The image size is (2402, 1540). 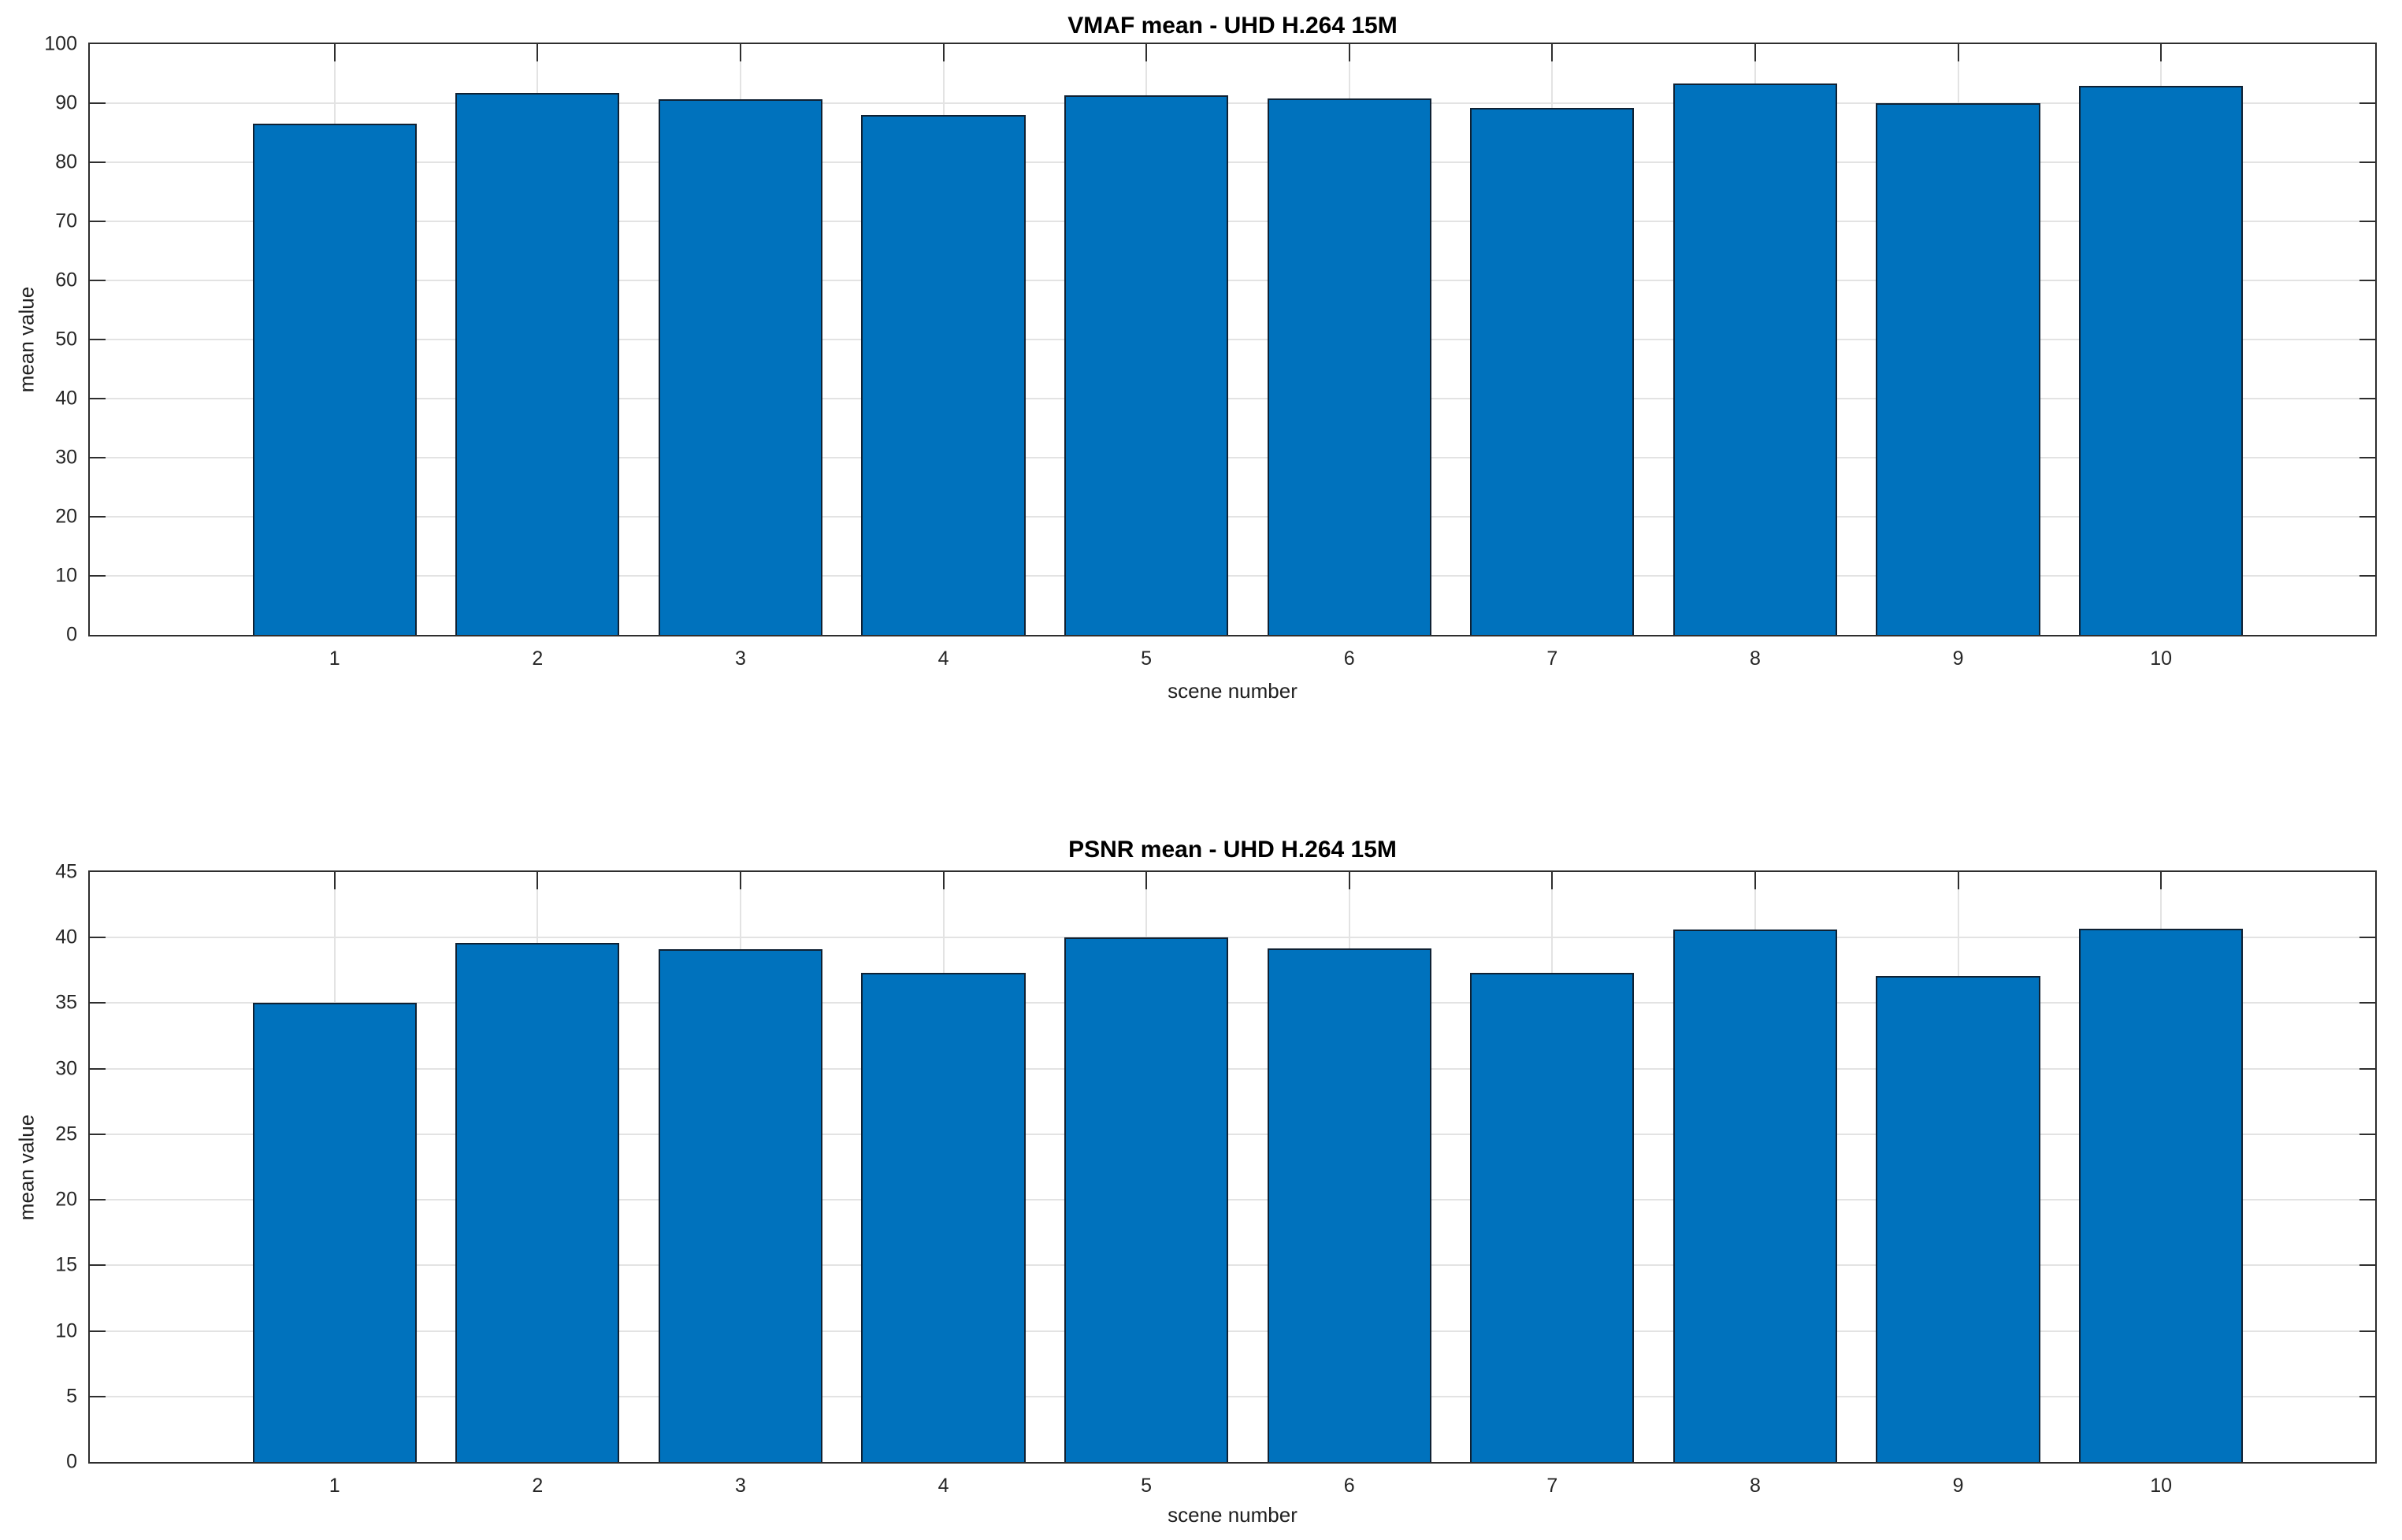 What do you see at coordinates (66, 1068) in the screenshot?
I see `y-tick-label: 30` at bounding box center [66, 1068].